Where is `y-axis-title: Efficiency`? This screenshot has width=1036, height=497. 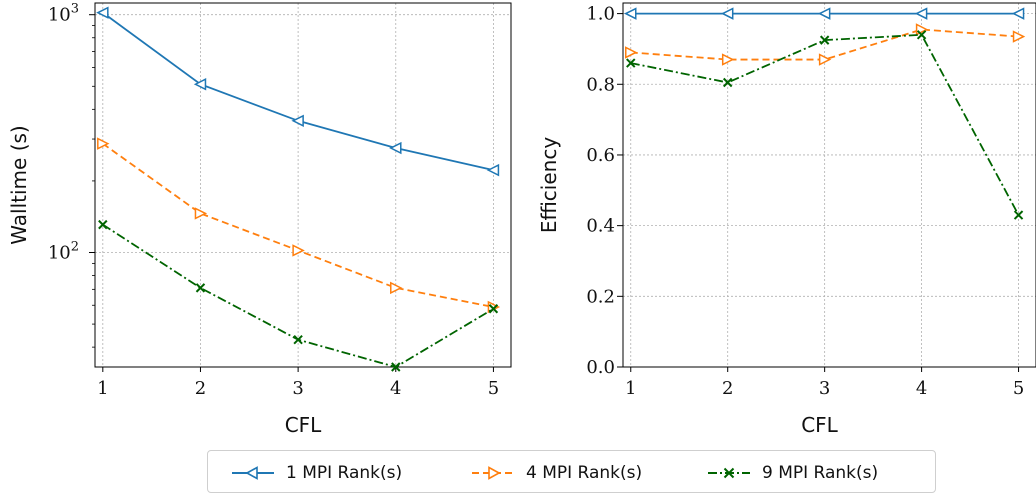 y-axis-title: Efficiency is located at coordinates (549, 185).